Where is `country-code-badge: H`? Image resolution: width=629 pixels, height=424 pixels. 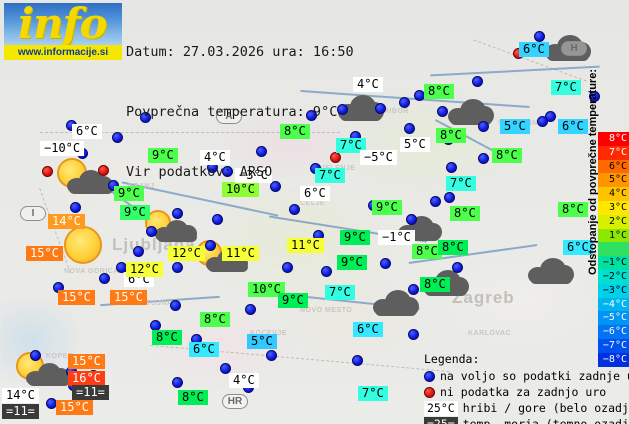
country-code-badge: H is located at coordinates (574, 48).